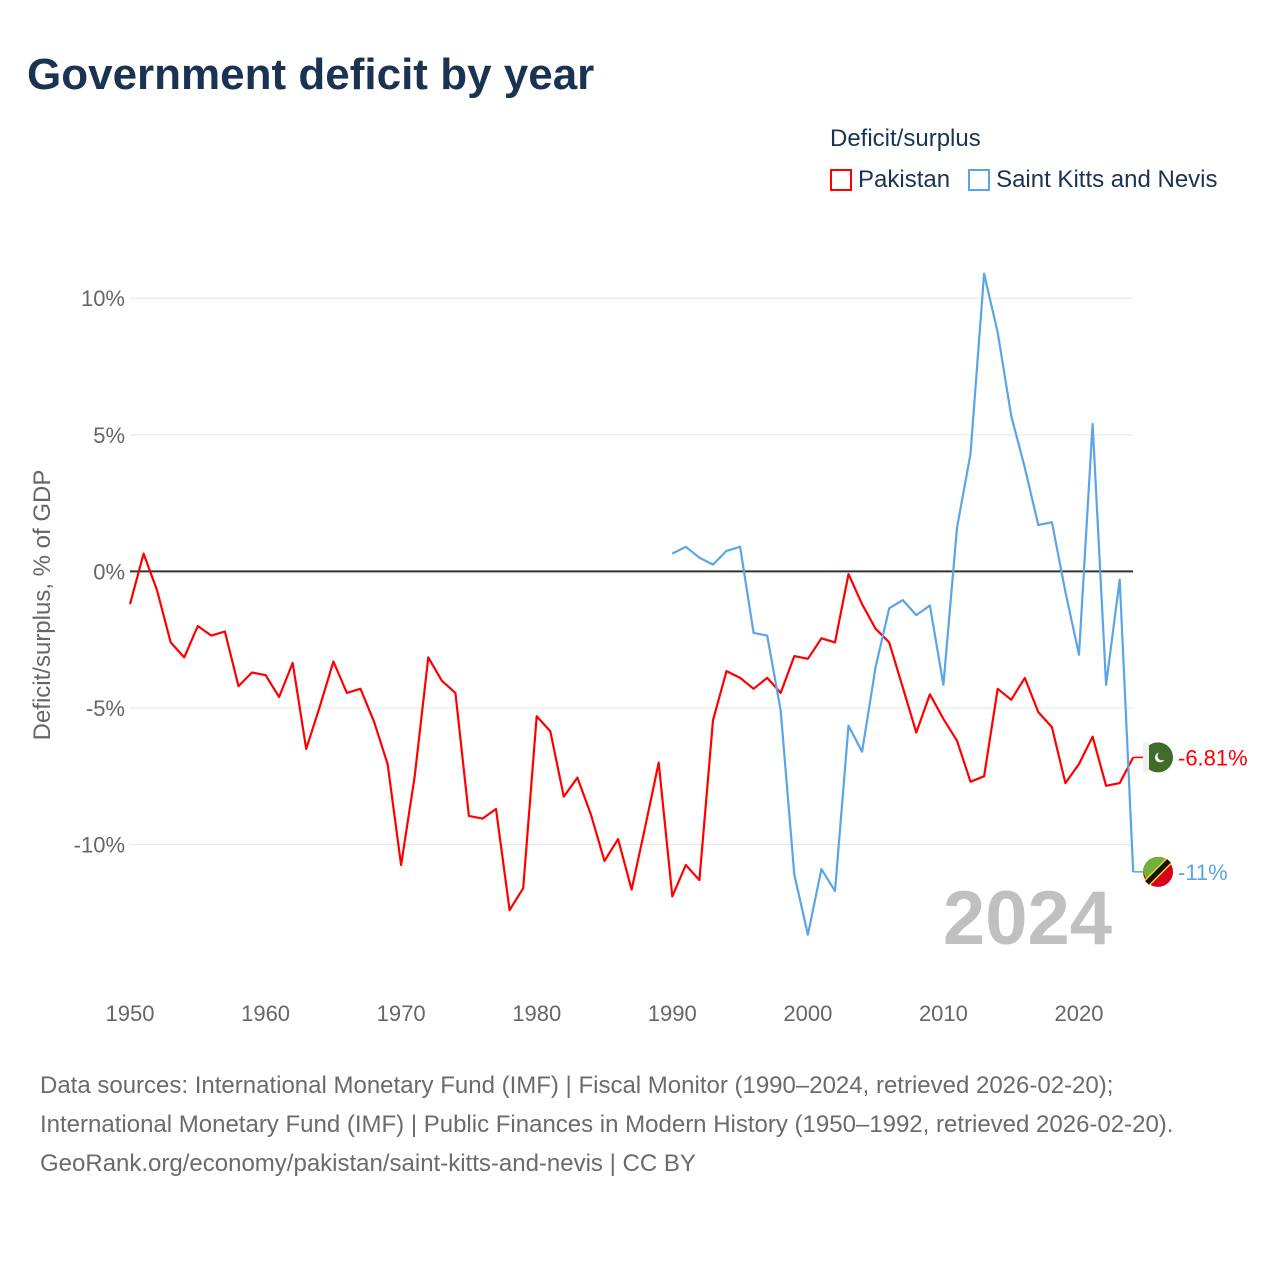  I want to click on y-axis-label: Deficit/surplus, % of GDP, so click(42, 605).